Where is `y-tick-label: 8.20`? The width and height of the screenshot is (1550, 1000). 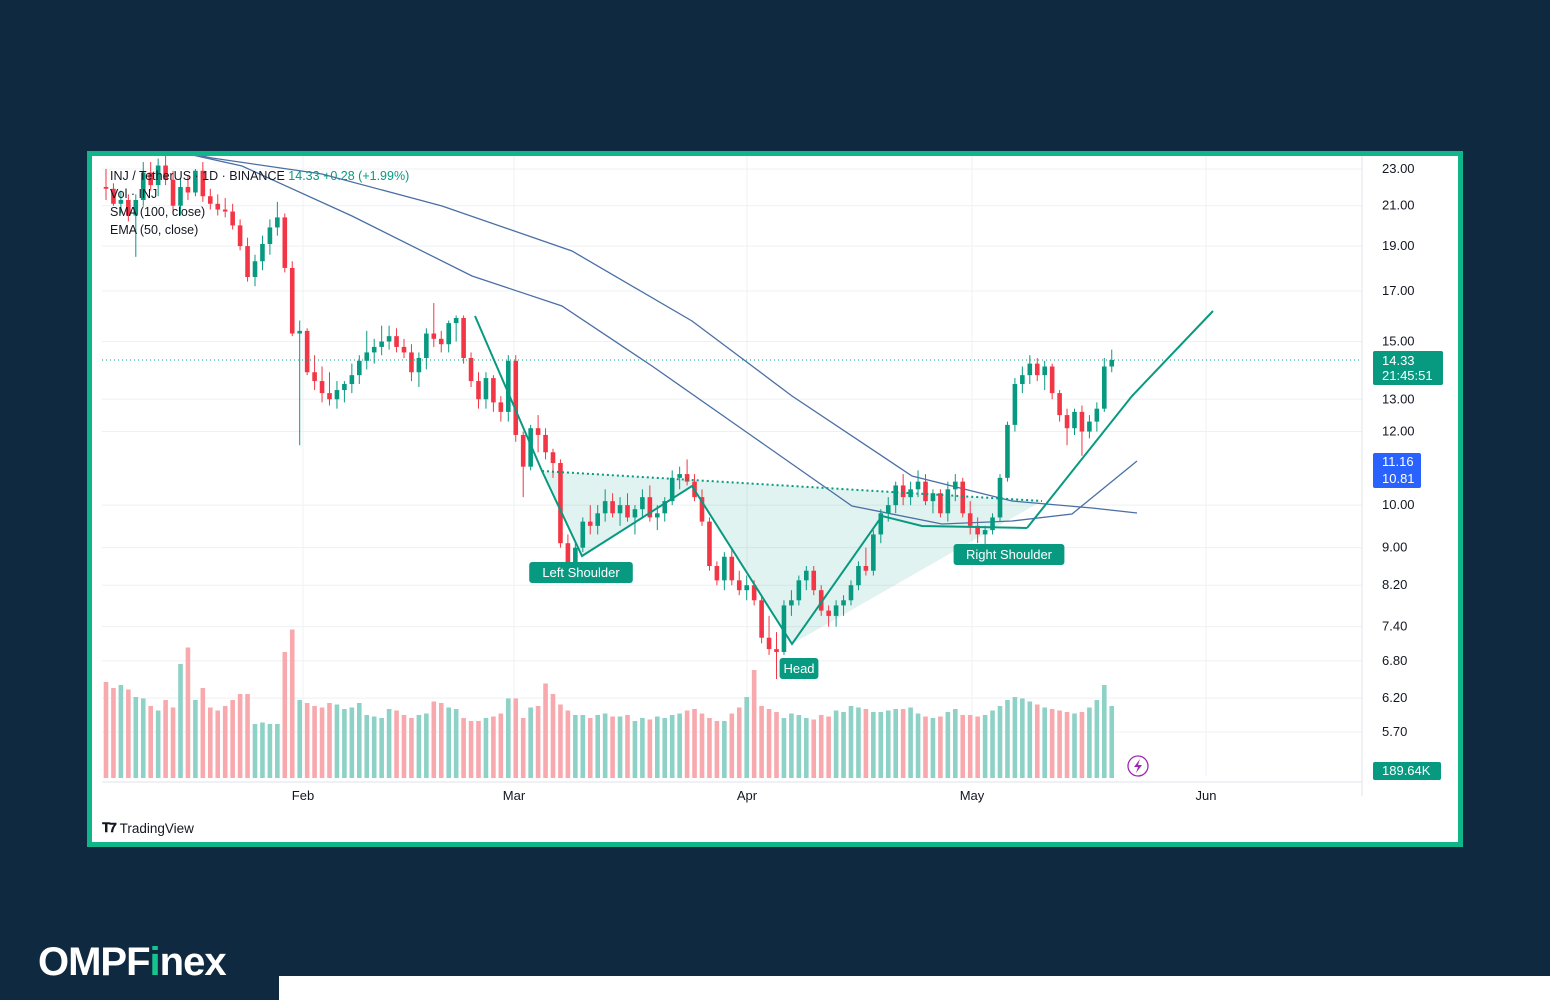
y-tick-label: 8.20 is located at coordinates (1394, 584).